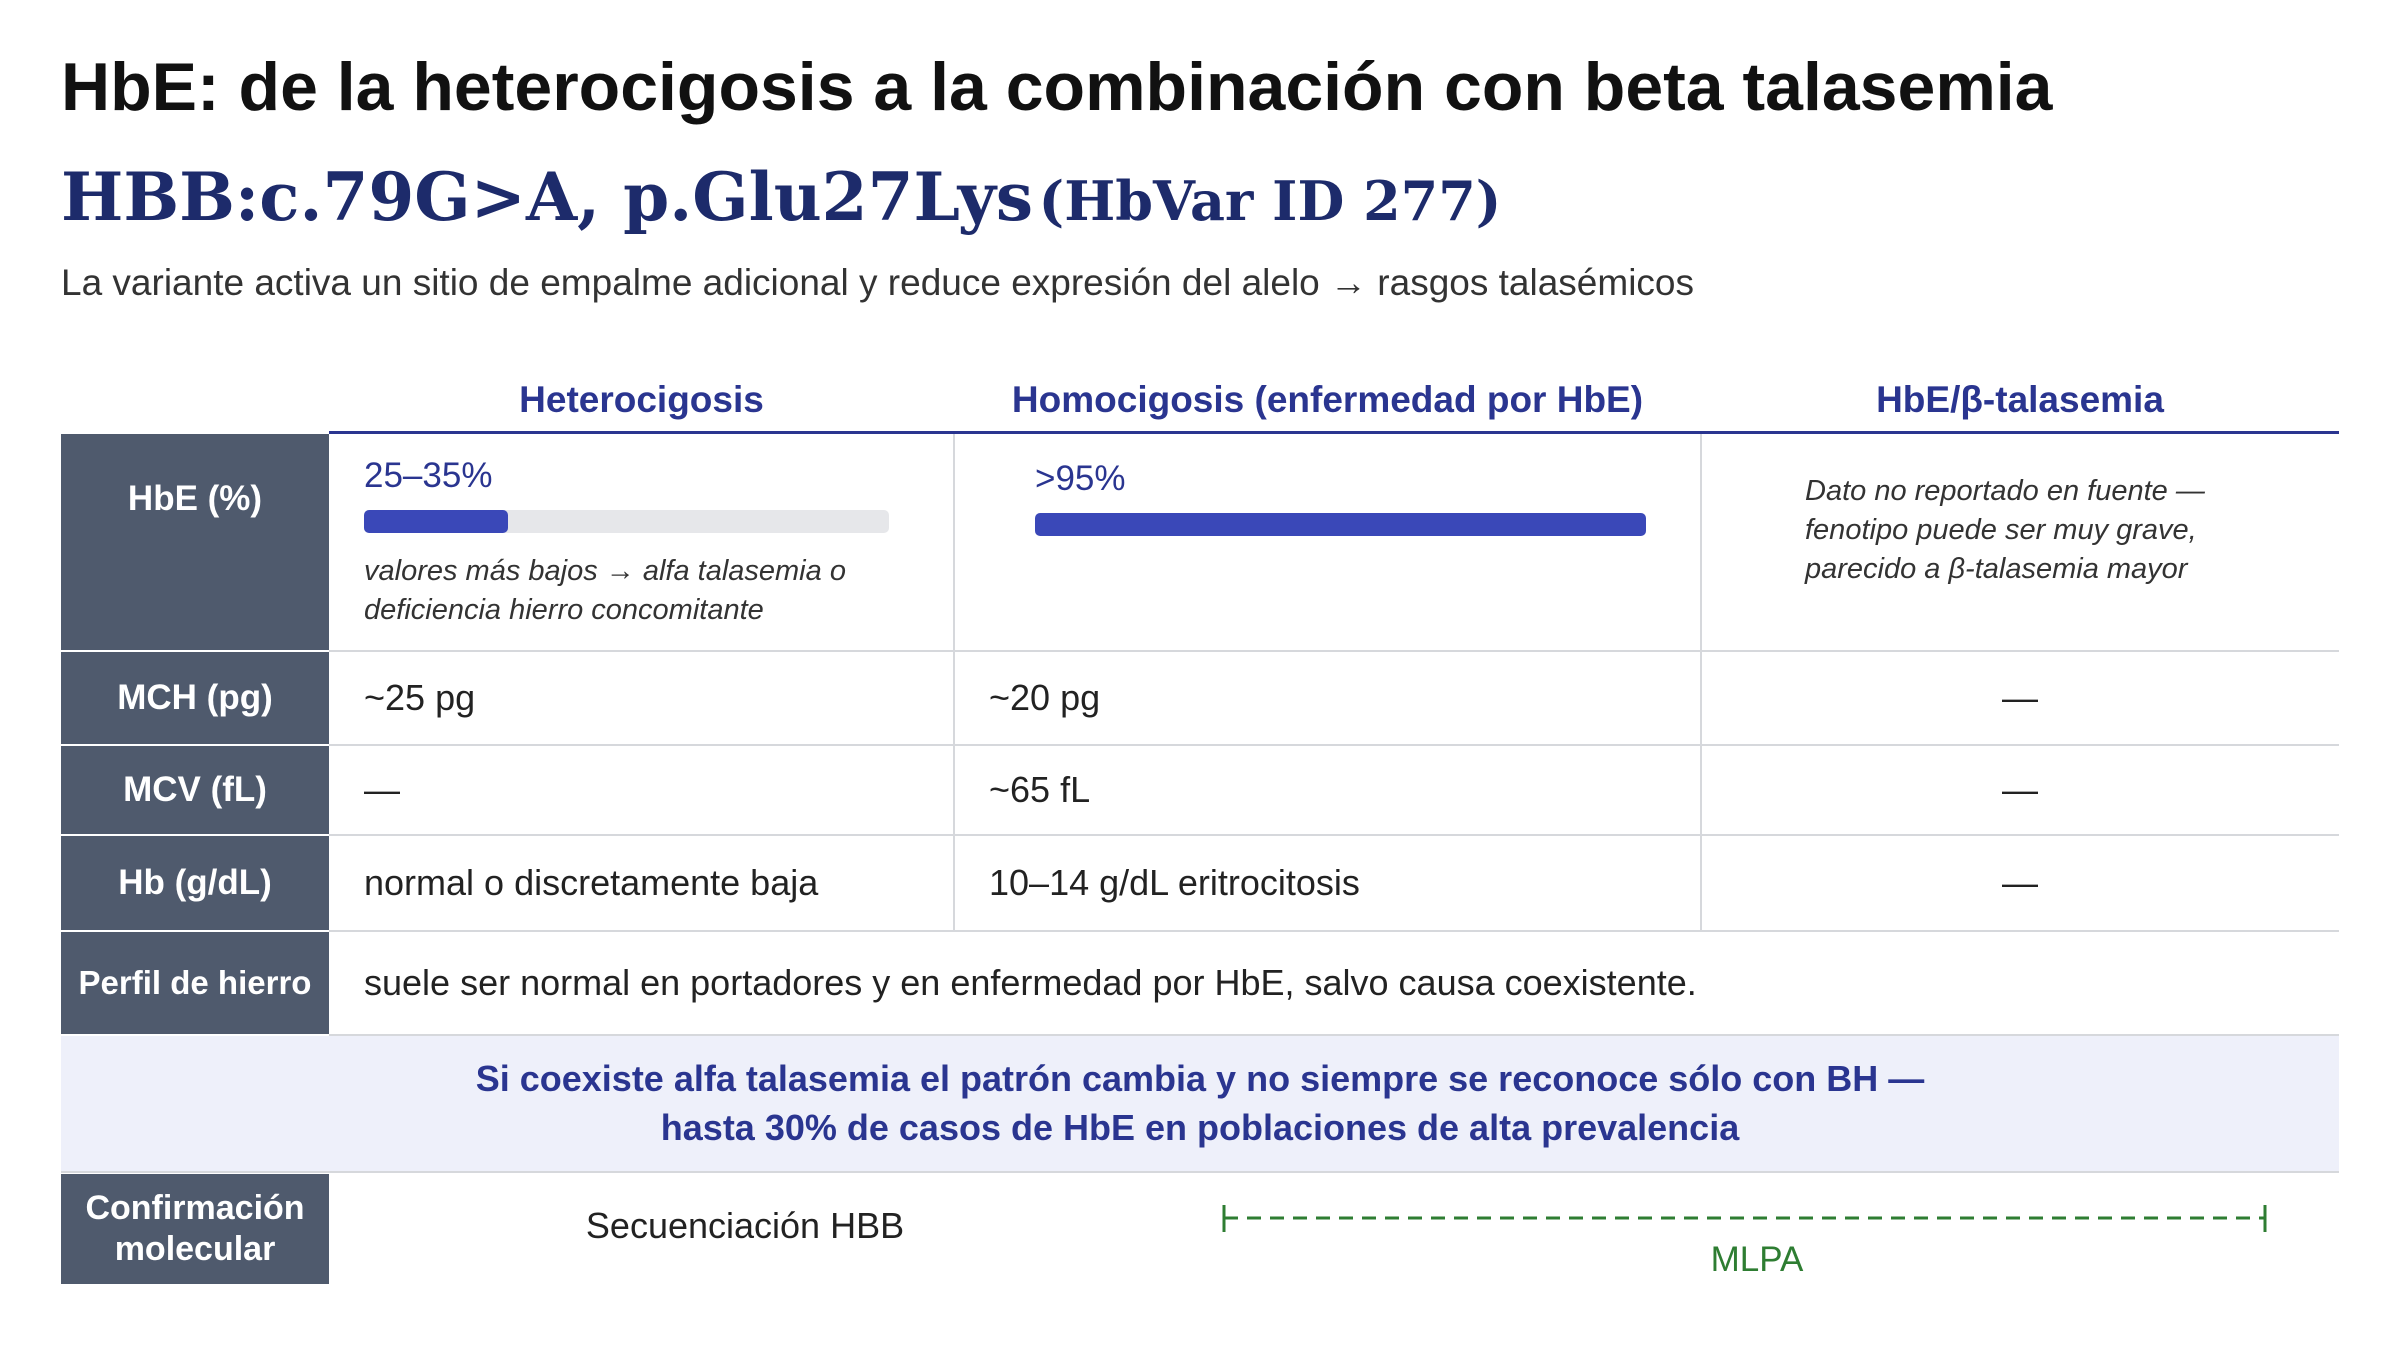 The image size is (2400, 1350). What do you see at coordinates (1327, 884) in the screenshot?
I see `cell: 10–14 g/dL eritrocitosis` at bounding box center [1327, 884].